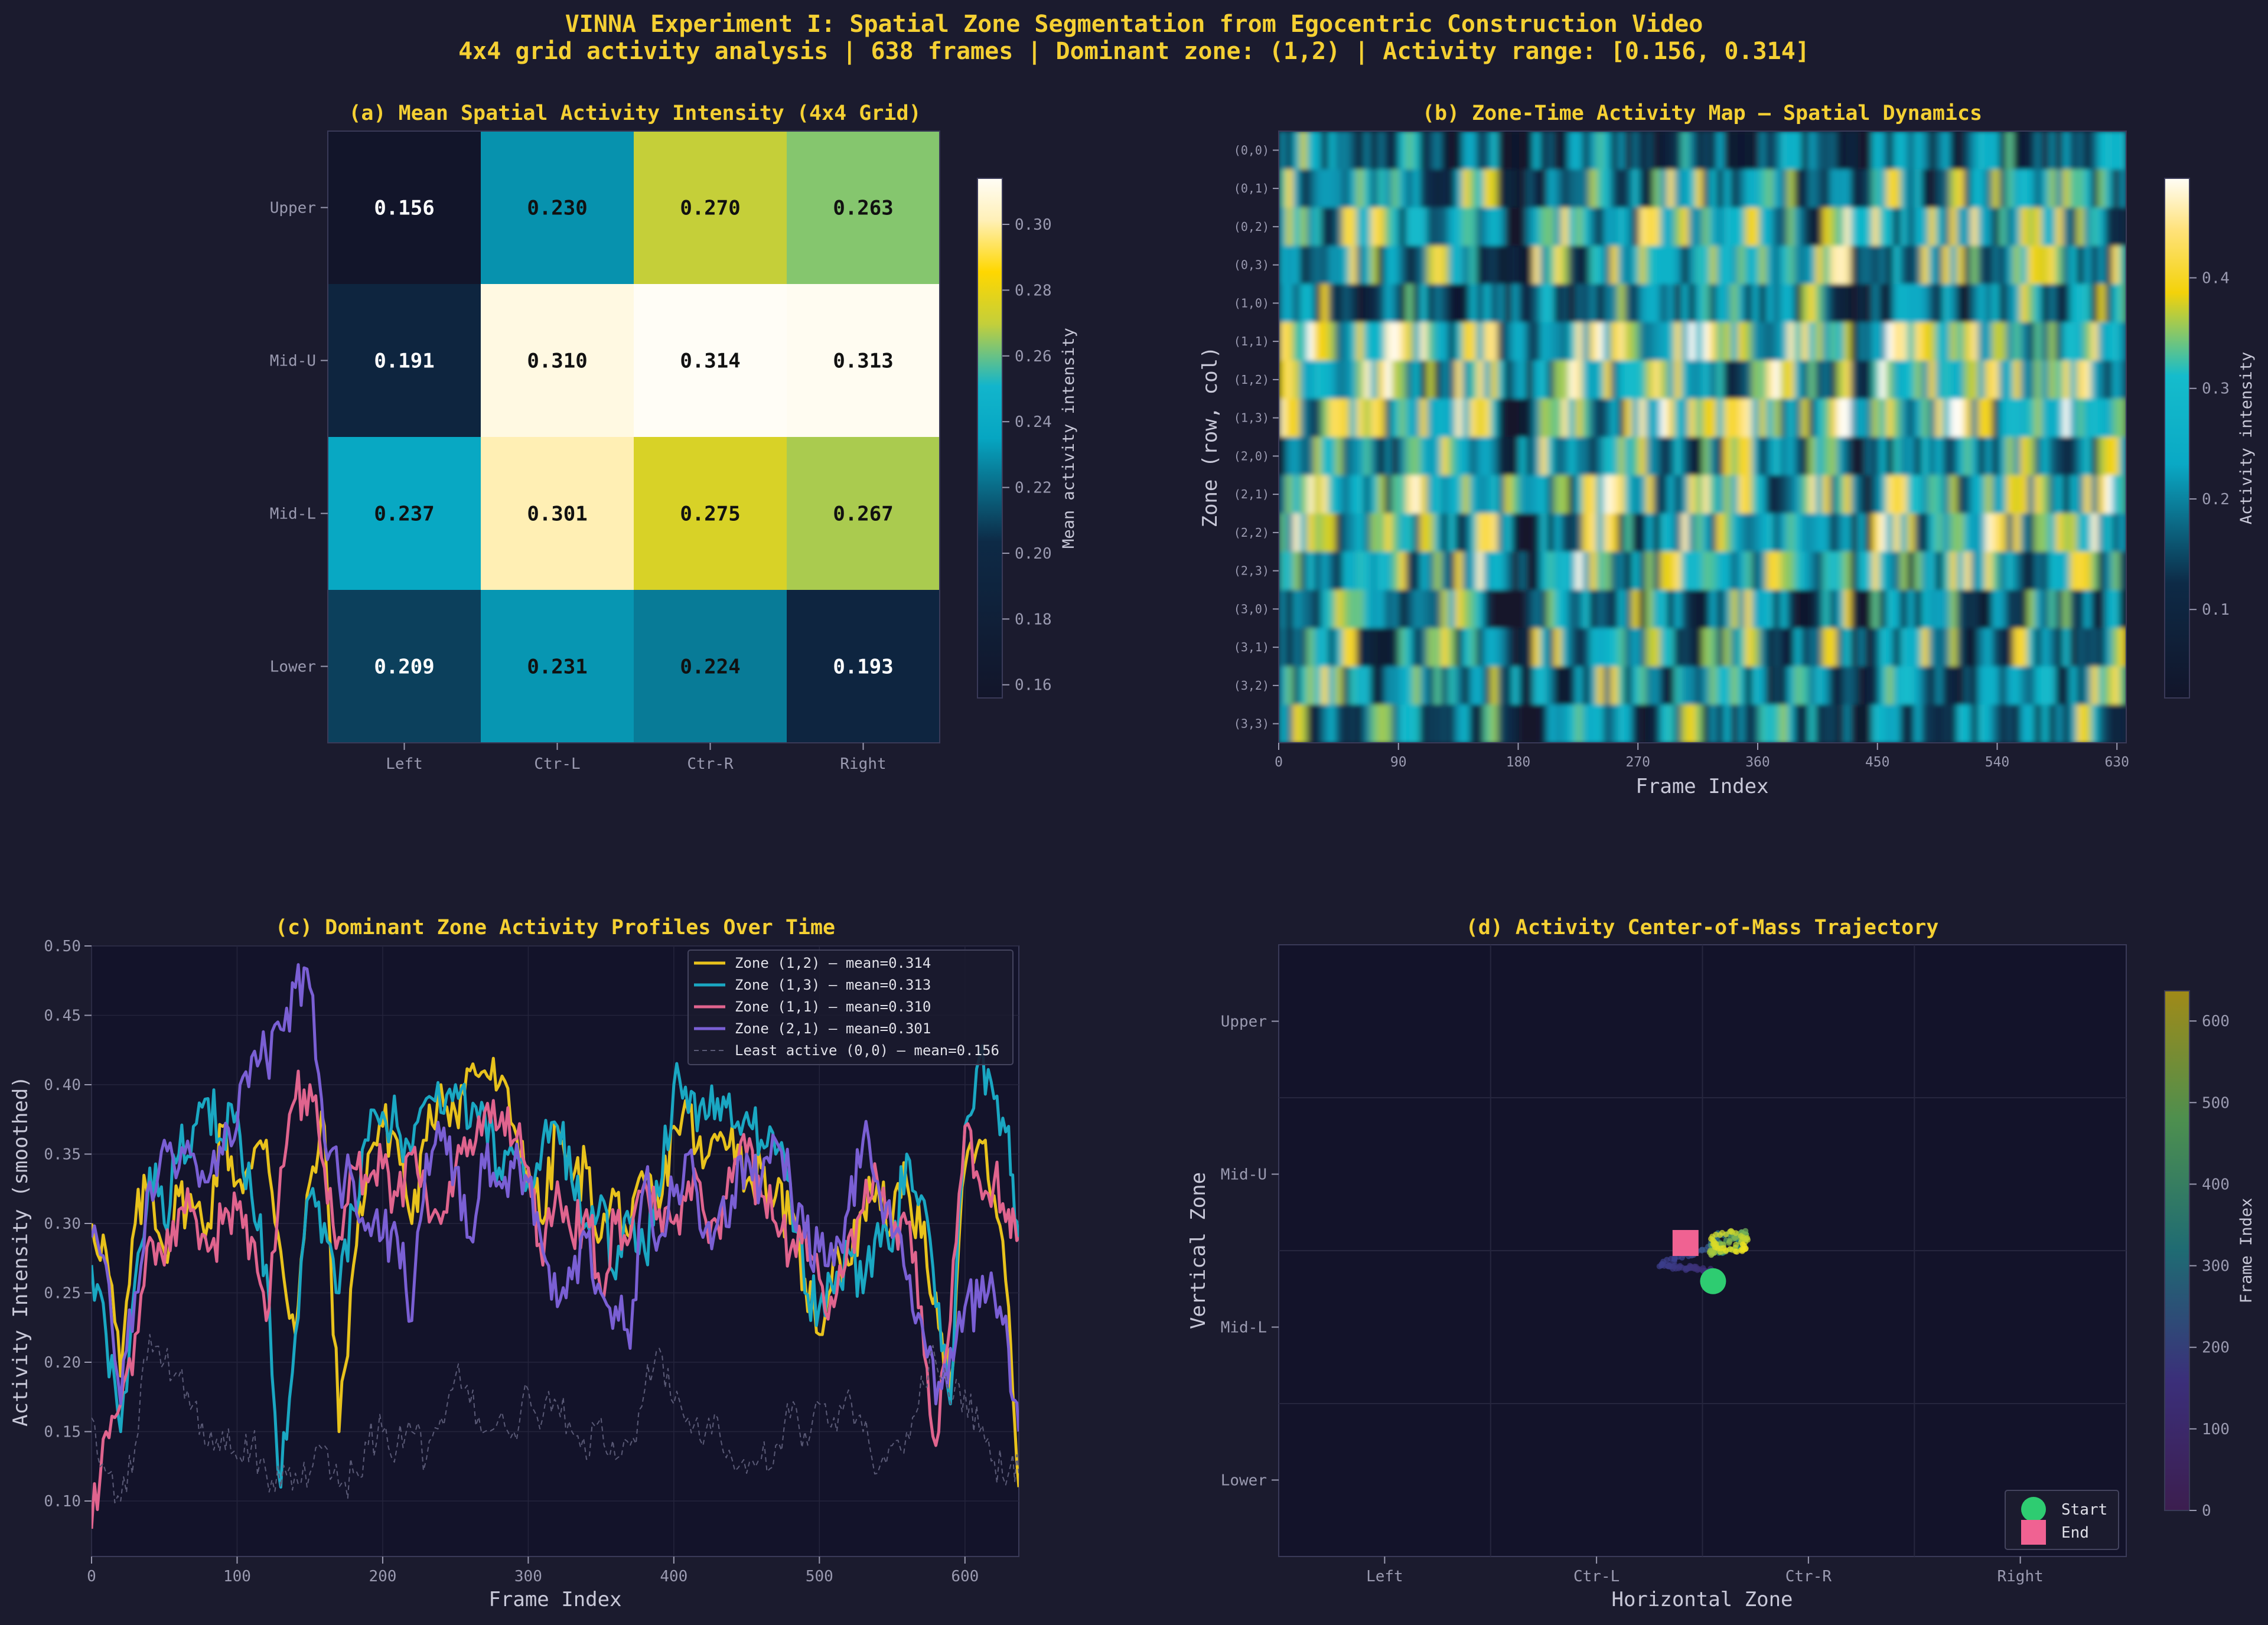  Describe the element at coordinates (2216, 1103) in the screenshot. I see `colorbar-tick-label: 500` at that location.